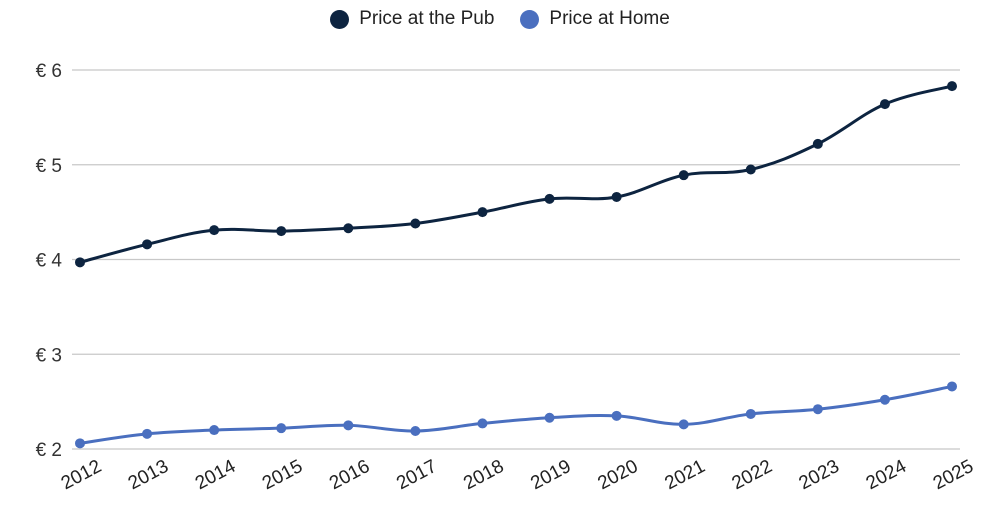 The height and width of the screenshot is (525, 1000). What do you see at coordinates (609, 18) in the screenshot?
I see `legend-label-home: Price at Home` at bounding box center [609, 18].